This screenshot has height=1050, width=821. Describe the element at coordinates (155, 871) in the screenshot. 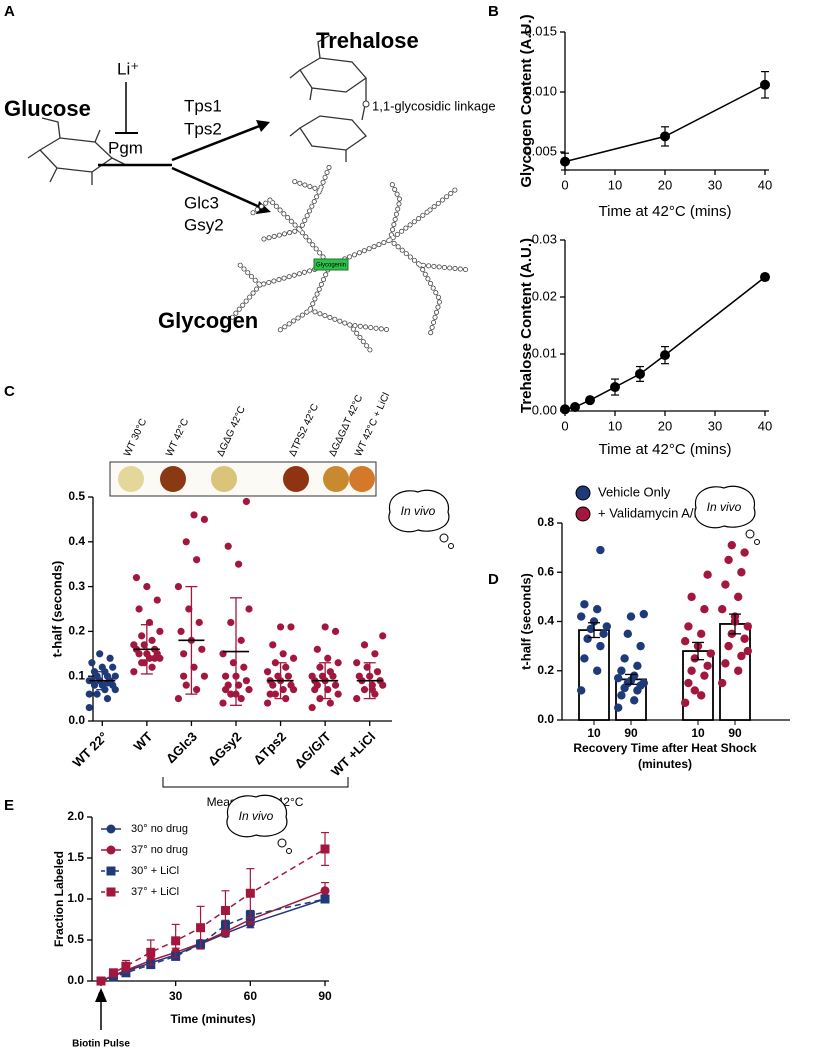

I see `legend-label: 30° + LiCl` at that location.